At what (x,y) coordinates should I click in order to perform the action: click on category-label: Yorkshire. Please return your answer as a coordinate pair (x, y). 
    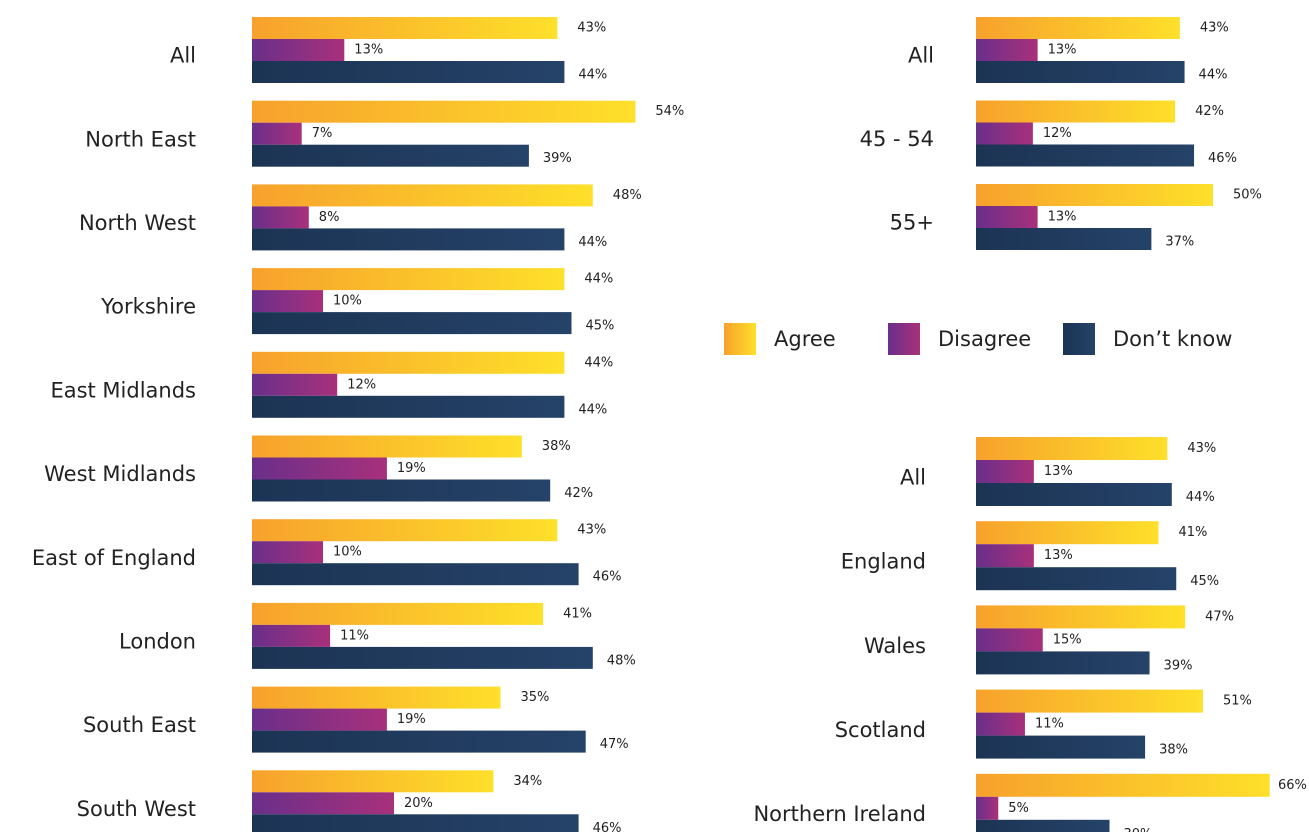
    Looking at the image, I should click on (148, 307).